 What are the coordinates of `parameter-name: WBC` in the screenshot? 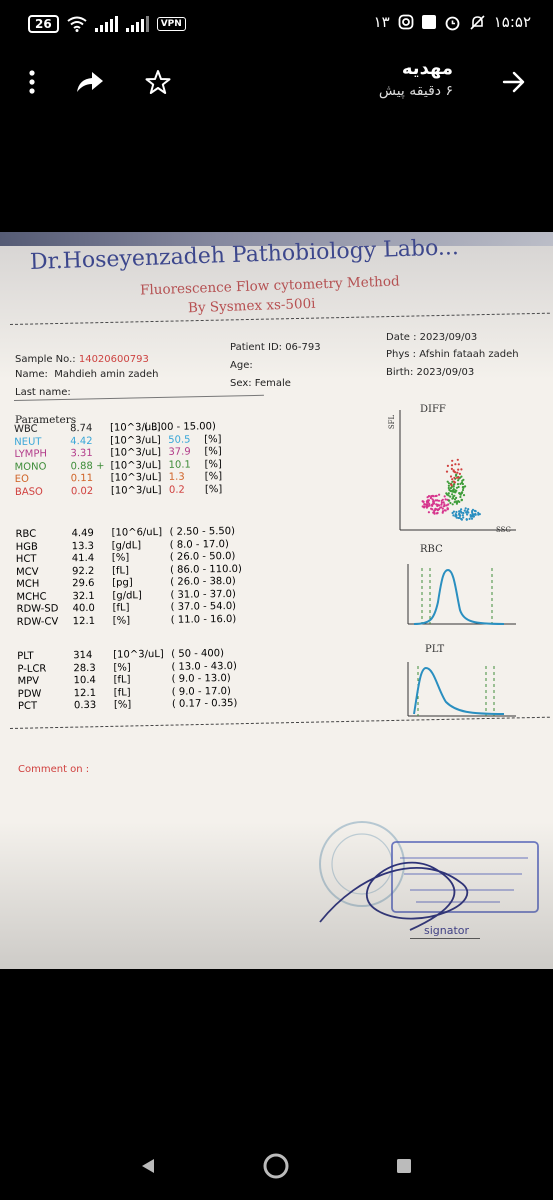 It's located at (26, 429).